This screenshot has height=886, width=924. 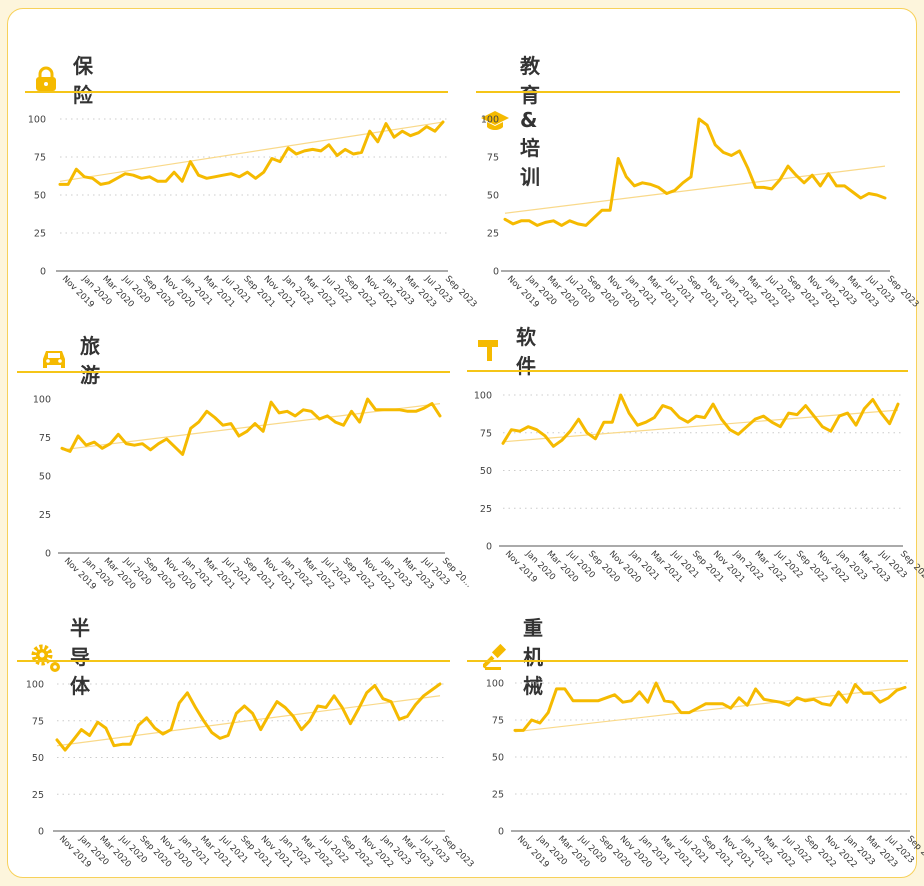 I want to click on lock-icon, so click(x=46, y=79).